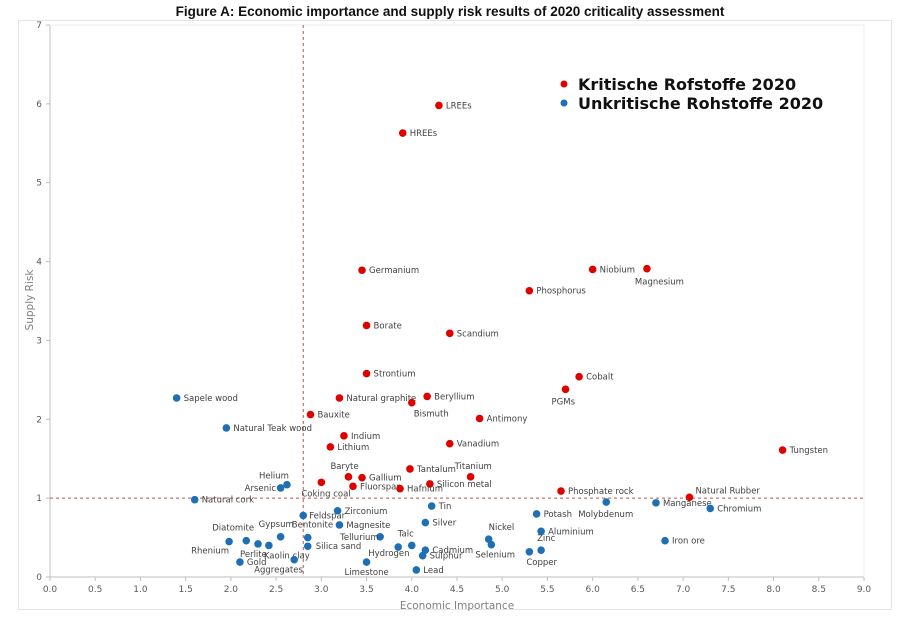 This screenshot has height=617, width=900. Describe the element at coordinates (287, 556) in the screenshot. I see `data-point-label: Kaolin clay` at that location.